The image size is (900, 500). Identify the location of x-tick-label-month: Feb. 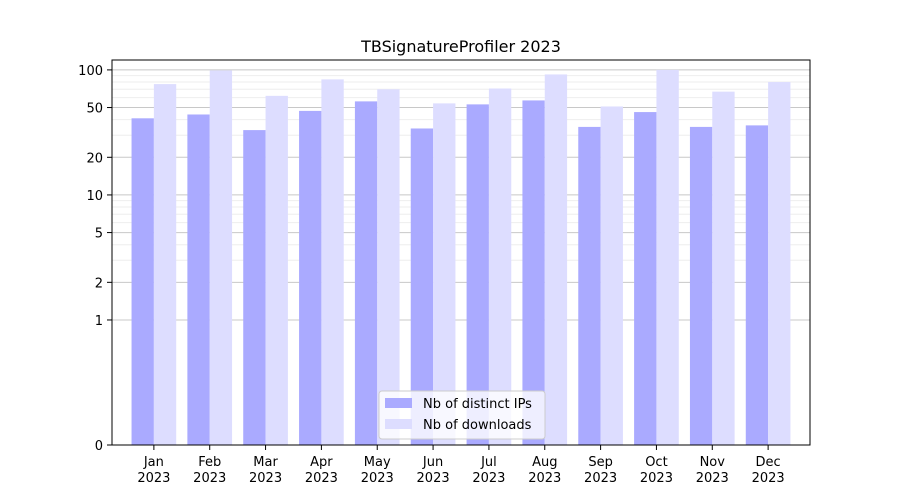
(209, 462).